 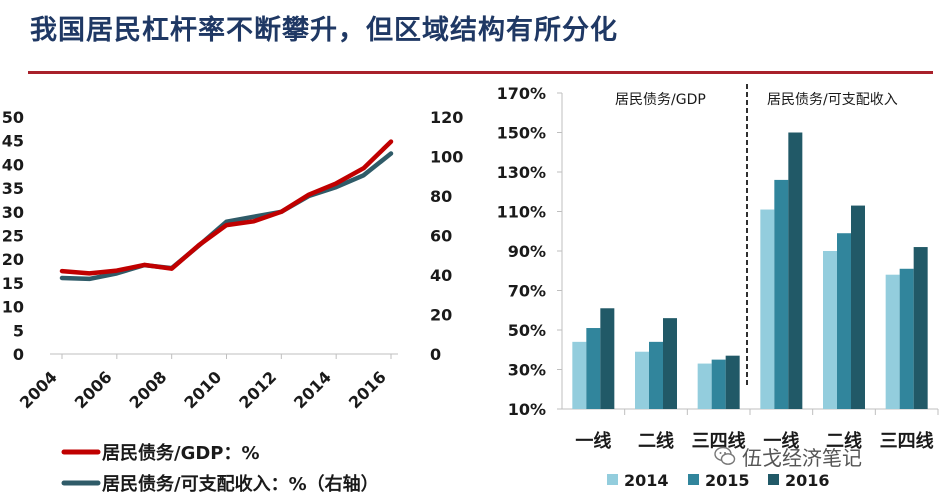 What do you see at coordinates (13, 259) in the screenshot?
I see `left-axis-tick-label: 20` at bounding box center [13, 259].